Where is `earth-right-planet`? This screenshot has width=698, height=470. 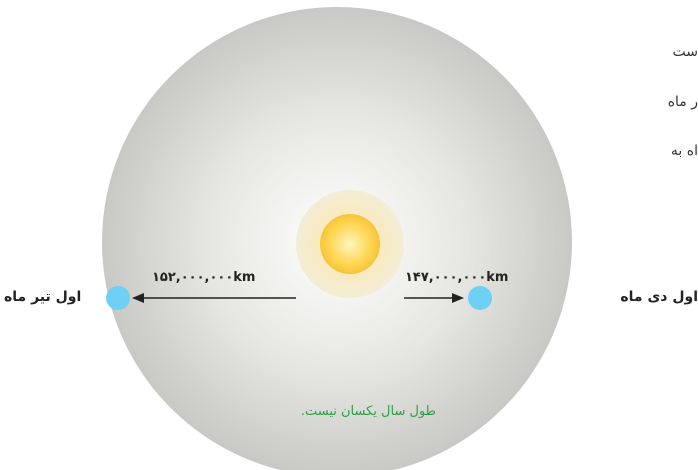 earth-right-planet is located at coordinates (480, 298).